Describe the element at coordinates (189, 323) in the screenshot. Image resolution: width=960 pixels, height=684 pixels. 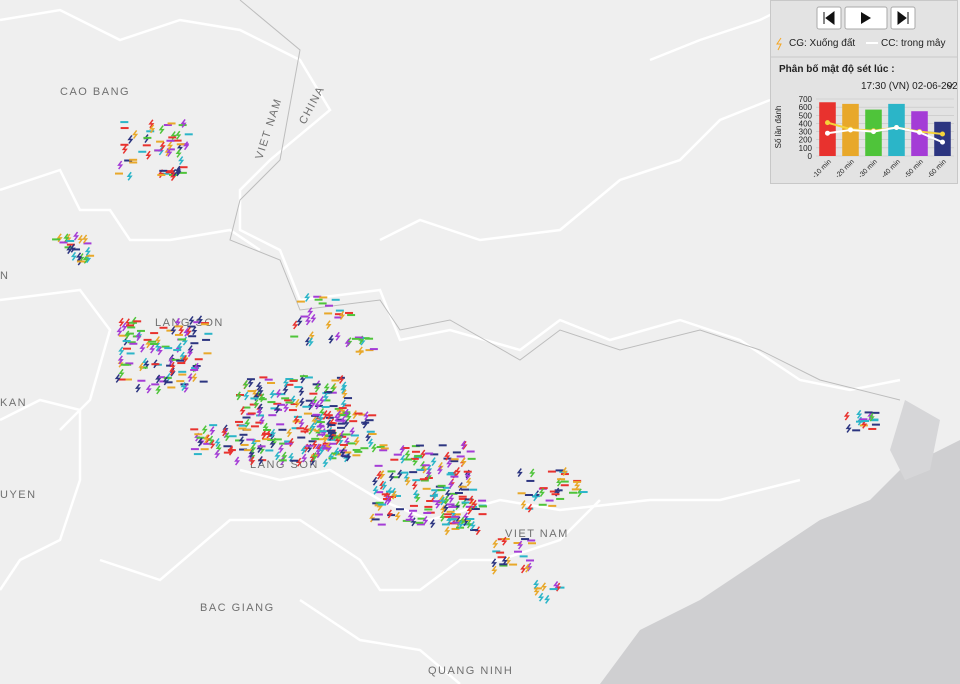
I see `place-label: LANG SON` at that location.